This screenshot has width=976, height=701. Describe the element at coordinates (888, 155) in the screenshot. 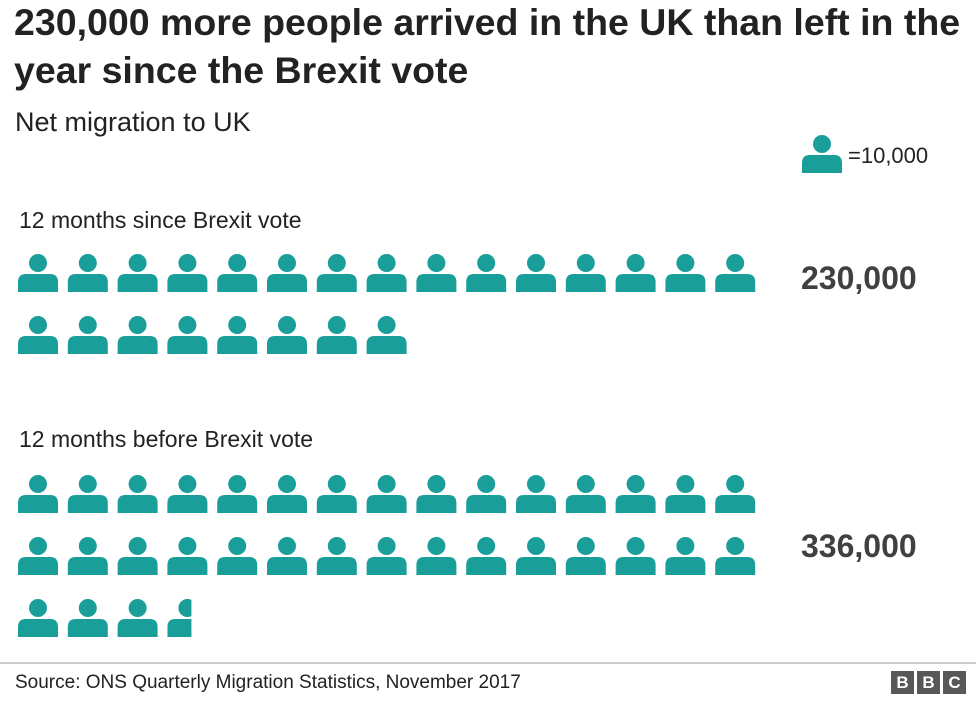

I see `legend-label: =10,000` at that location.